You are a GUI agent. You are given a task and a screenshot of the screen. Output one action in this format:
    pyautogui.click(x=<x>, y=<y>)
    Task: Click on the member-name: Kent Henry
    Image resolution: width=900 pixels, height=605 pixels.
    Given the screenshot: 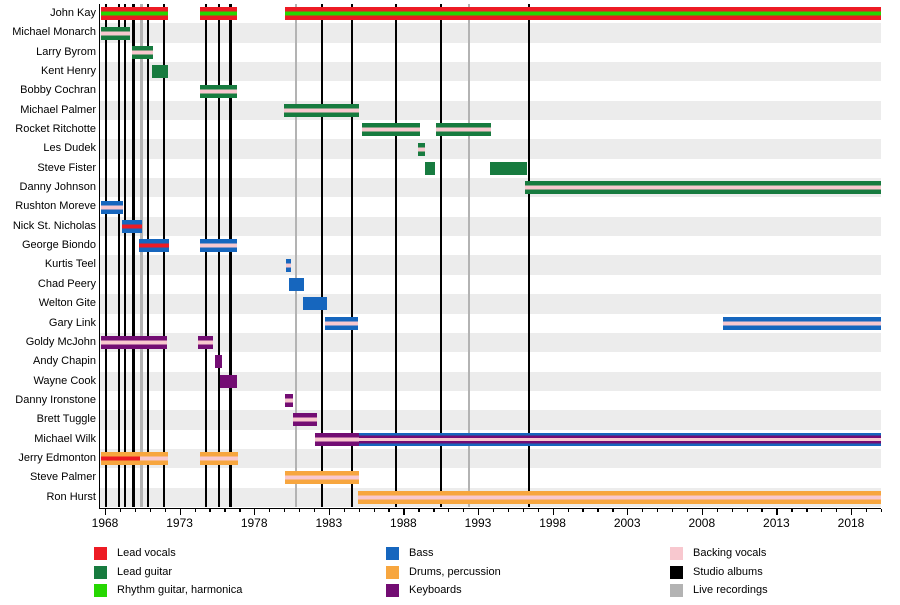 What is the action you would take?
    pyautogui.click(x=68, y=71)
    